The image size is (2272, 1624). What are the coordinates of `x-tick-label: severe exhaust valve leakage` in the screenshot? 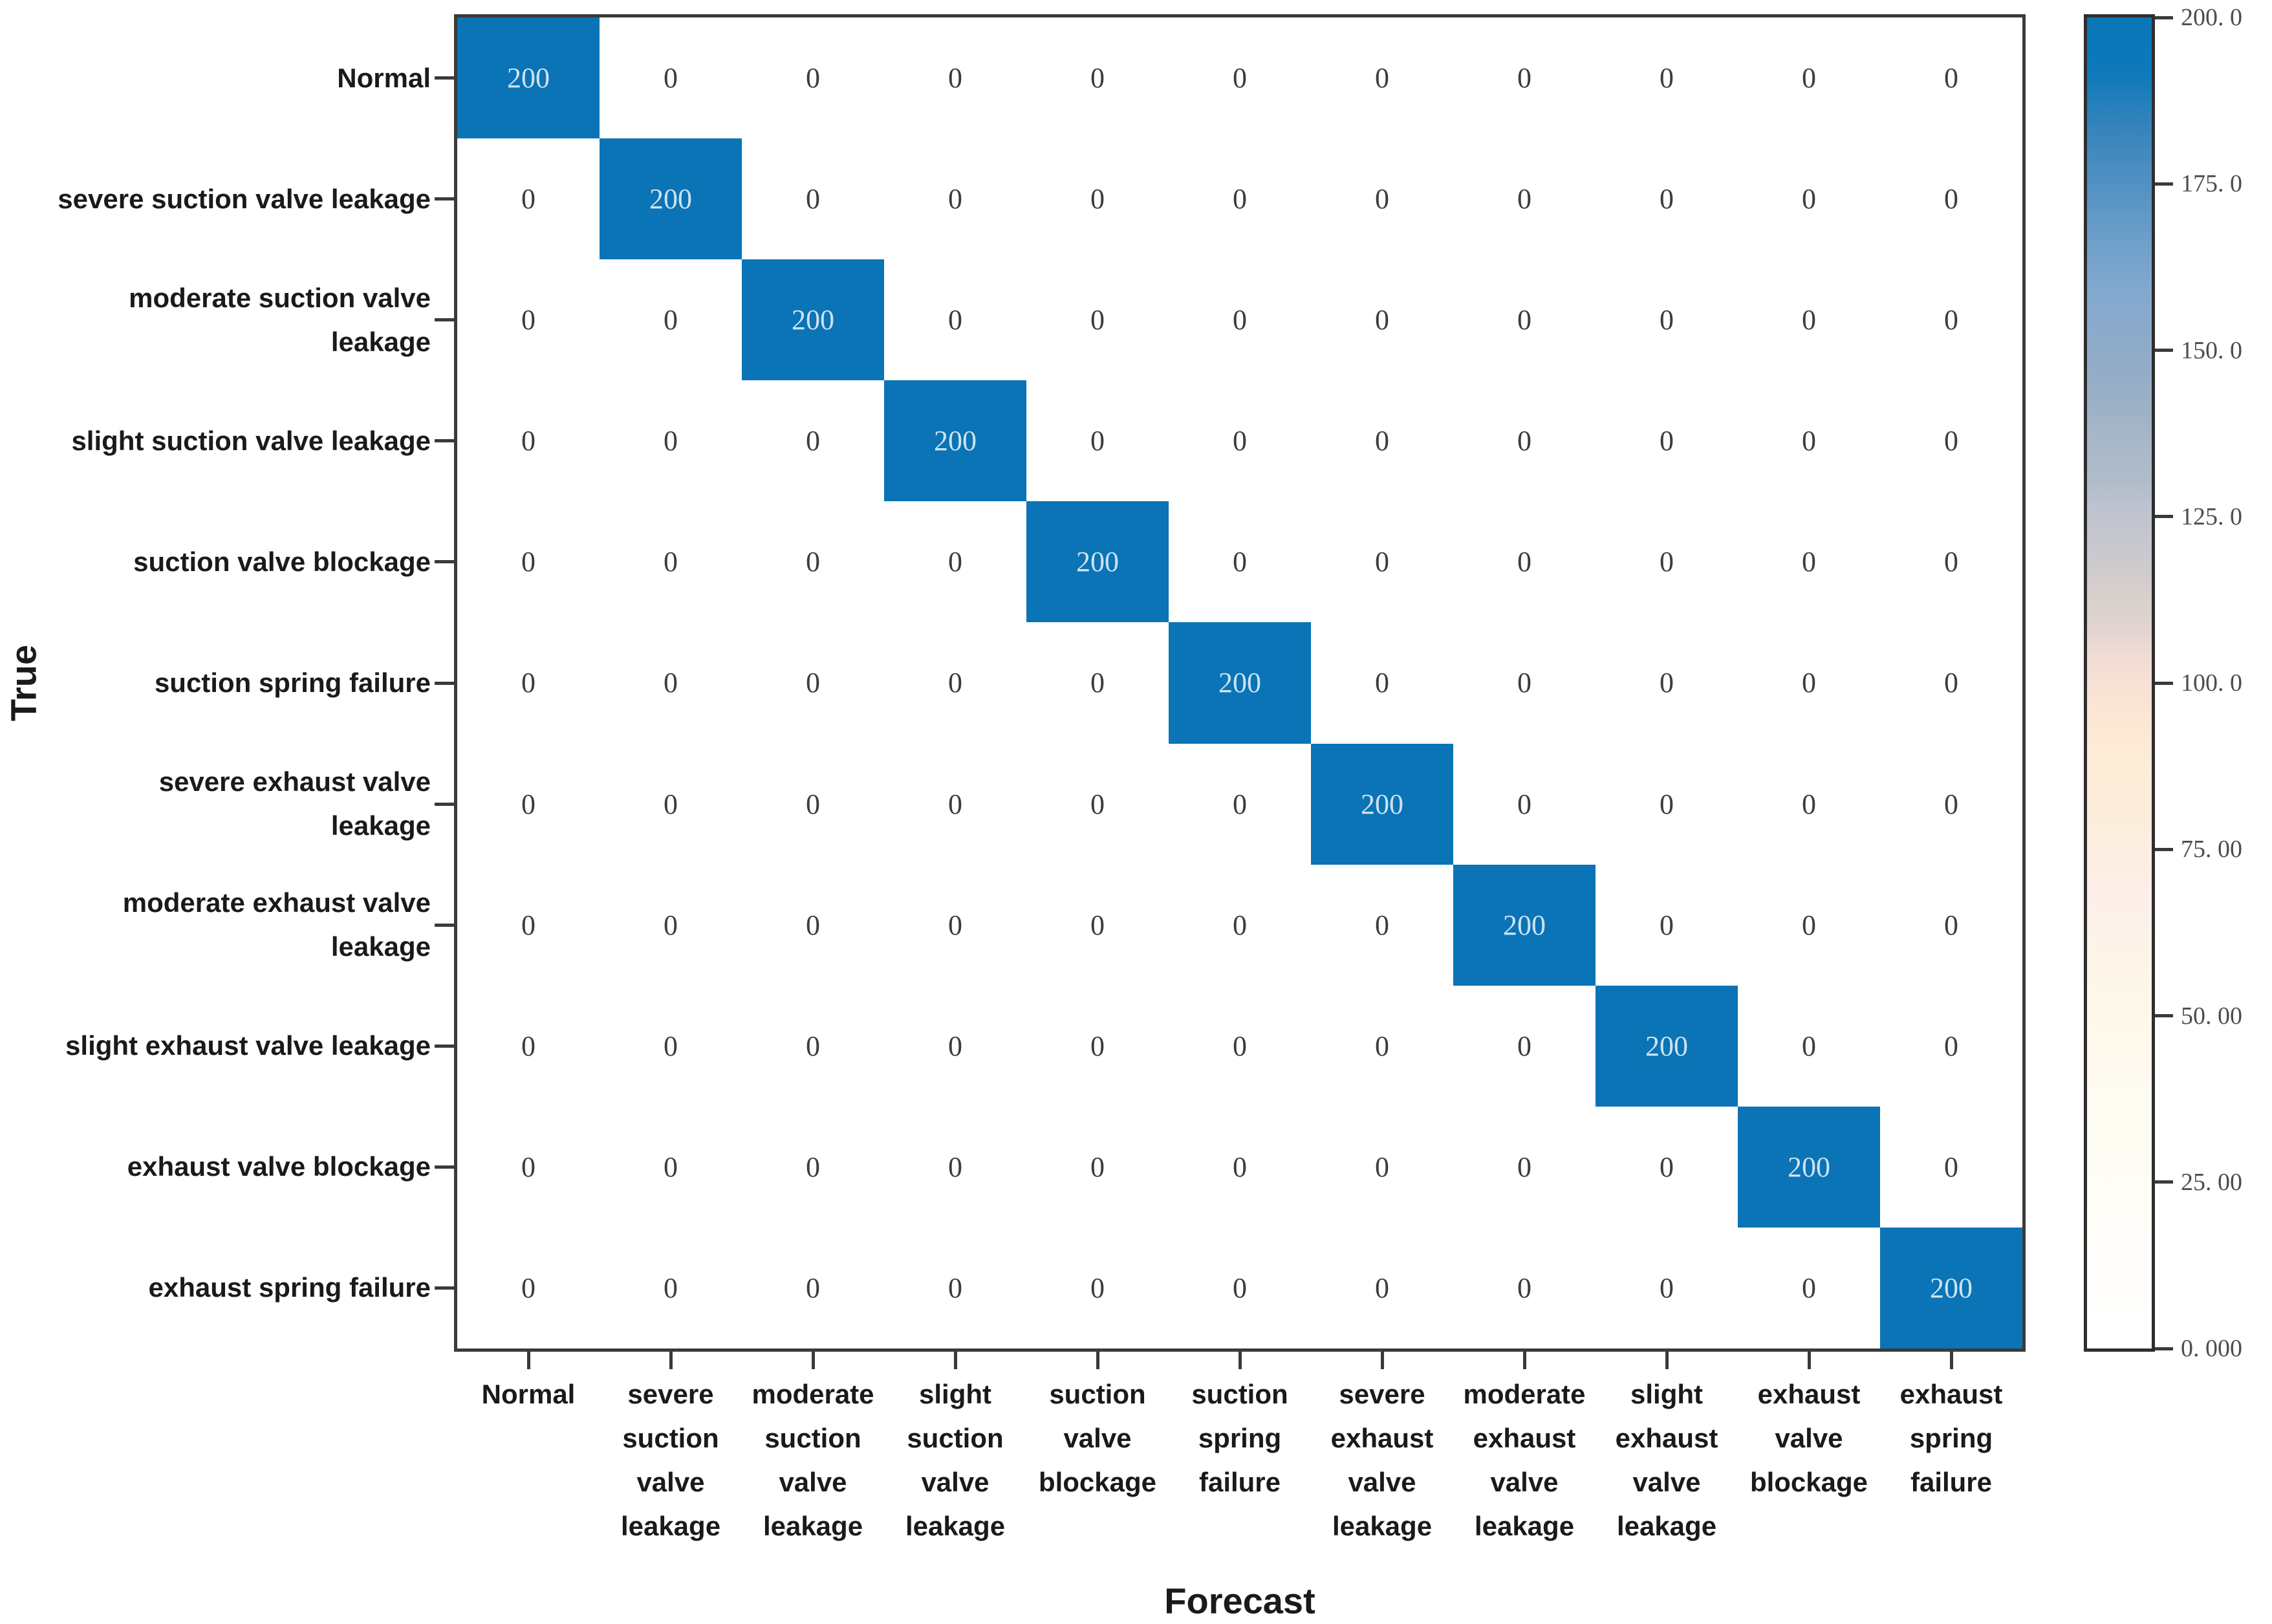 It's located at (1382, 1460).